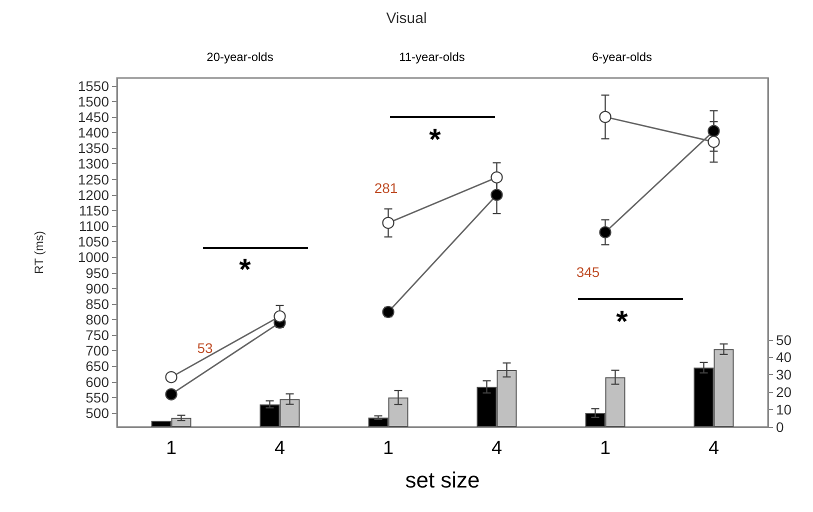 The height and width of the screenshot is (512, 813). I want to click on y-tick-label: 550, so click(98, 397).